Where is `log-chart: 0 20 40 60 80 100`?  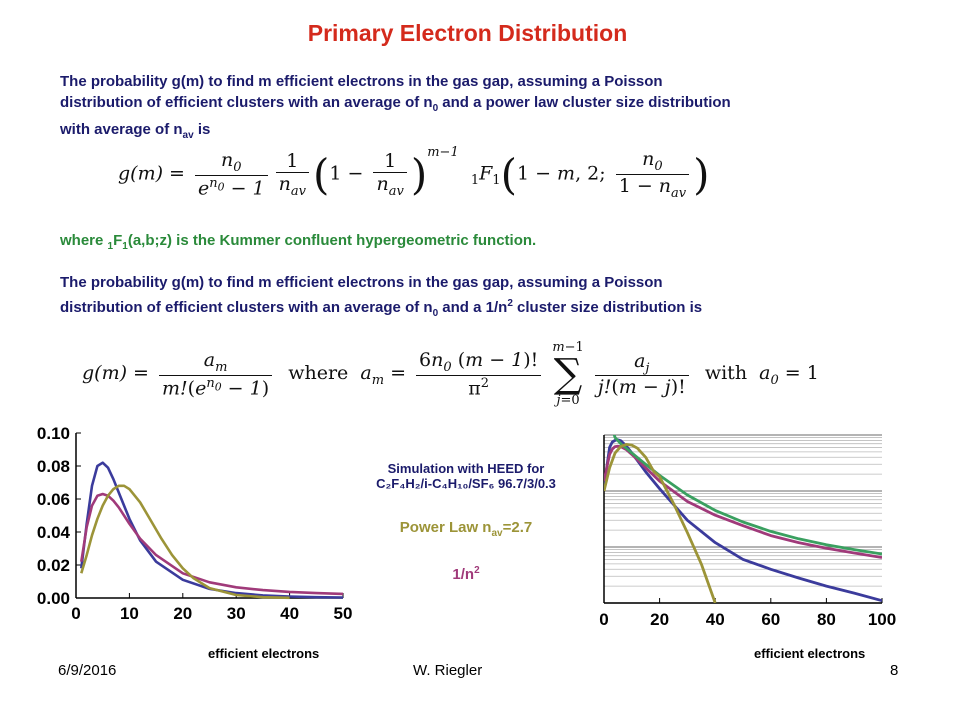 log-chart: 0 20 40 60 80 100 is located at coordinates (747, 531).